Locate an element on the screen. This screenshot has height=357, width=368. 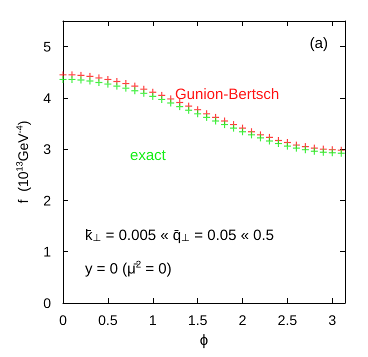
annotation: (a) is located at coordinates (319, 43).